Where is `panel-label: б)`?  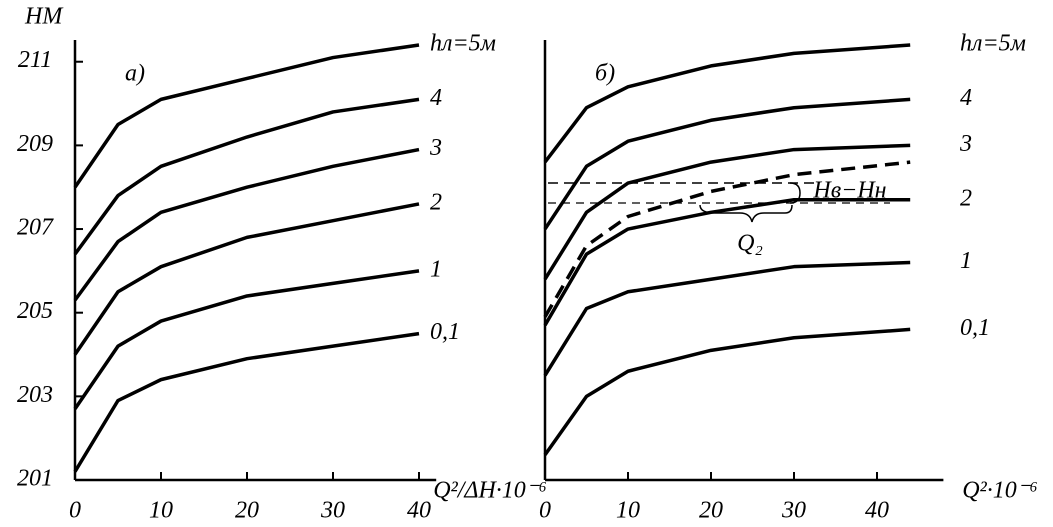
panel-label: б) is located at coordinates (605, 74).